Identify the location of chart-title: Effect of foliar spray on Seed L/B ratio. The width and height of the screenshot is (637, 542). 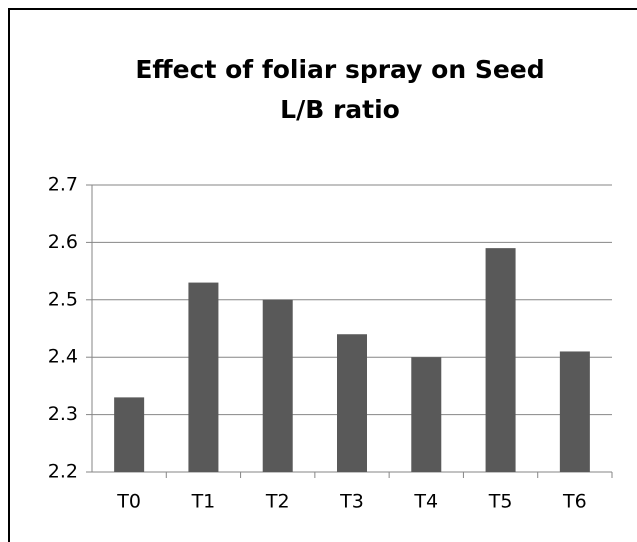
(340, 89).